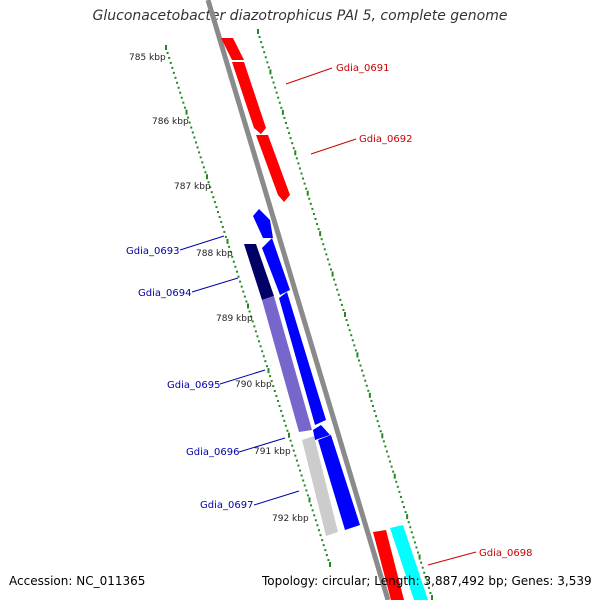  I want to click on gene-gdia-0696-forward, so click(321, 432).